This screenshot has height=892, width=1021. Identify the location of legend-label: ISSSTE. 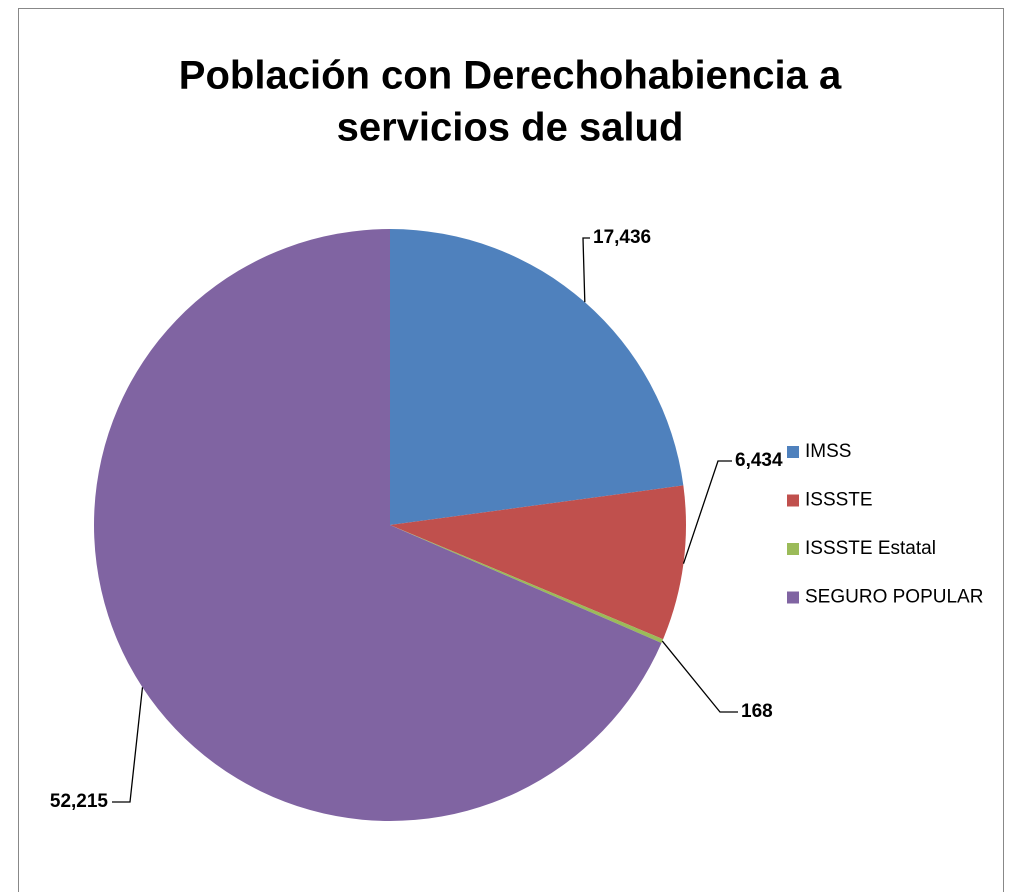
(839, 500).